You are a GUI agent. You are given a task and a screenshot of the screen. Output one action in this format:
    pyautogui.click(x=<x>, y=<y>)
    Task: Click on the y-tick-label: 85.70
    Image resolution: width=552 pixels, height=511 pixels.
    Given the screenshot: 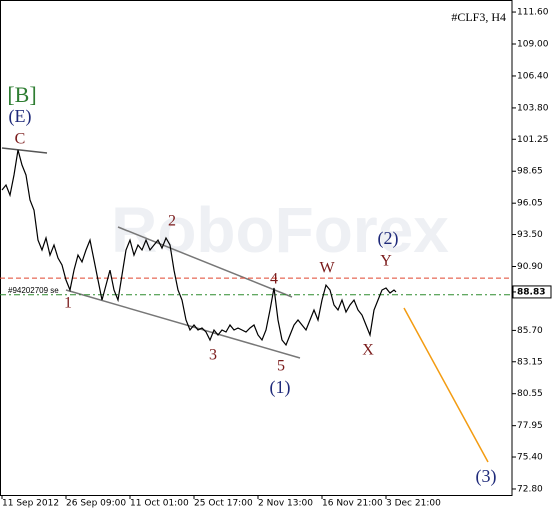 What is the action you would take?
    pyautogui.click(x=530, y=331)
    